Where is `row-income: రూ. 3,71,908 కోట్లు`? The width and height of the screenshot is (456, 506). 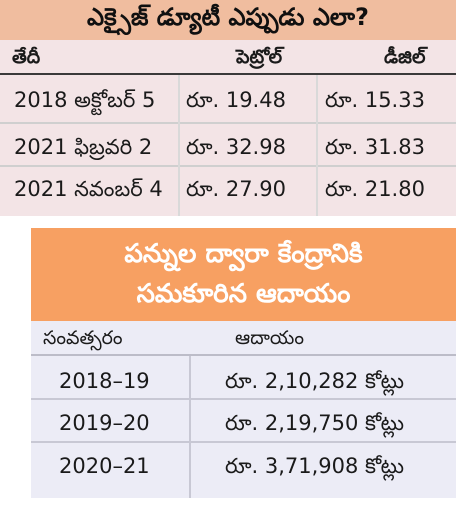
row-income: రూ. 3,71,908 కోట్లు is located at coordinates (315, 466).